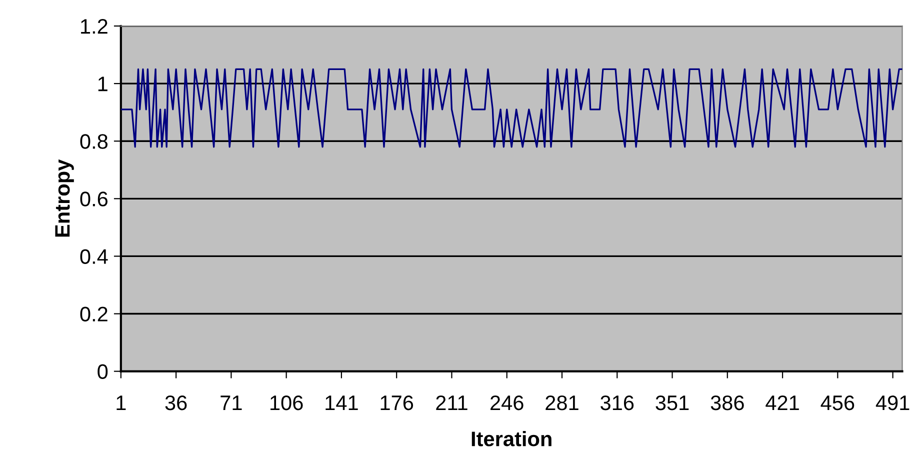 Image resolution: width=916 pixels, height=473 pixels. Describe the element at coordinates (342, 403) in the screenshot. I see `x-tick-label: 141` at that location.